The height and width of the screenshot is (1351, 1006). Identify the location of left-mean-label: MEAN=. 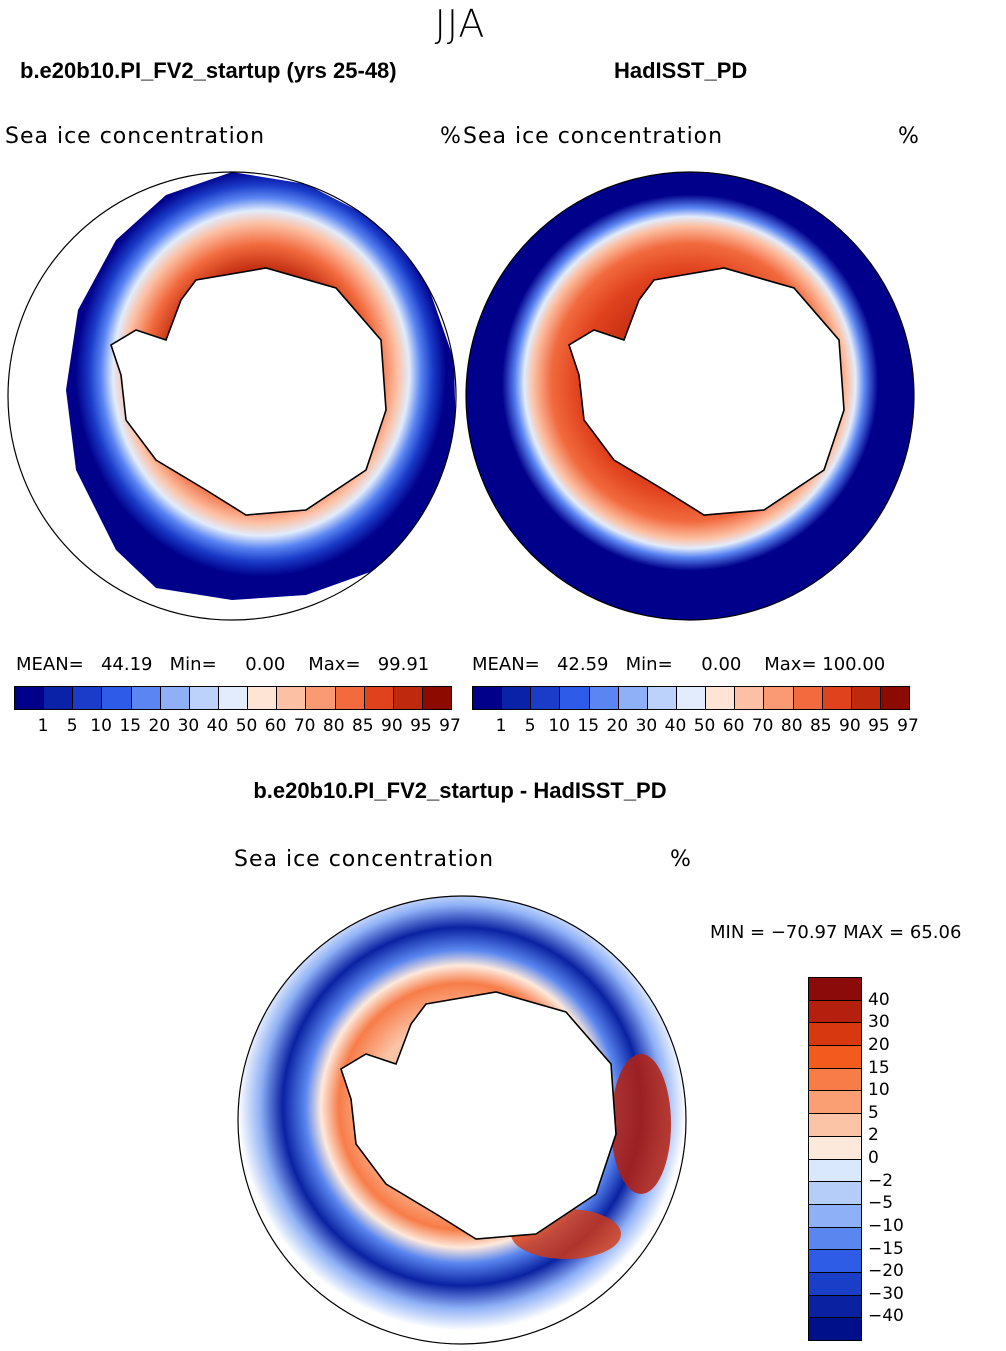
(50, 664).